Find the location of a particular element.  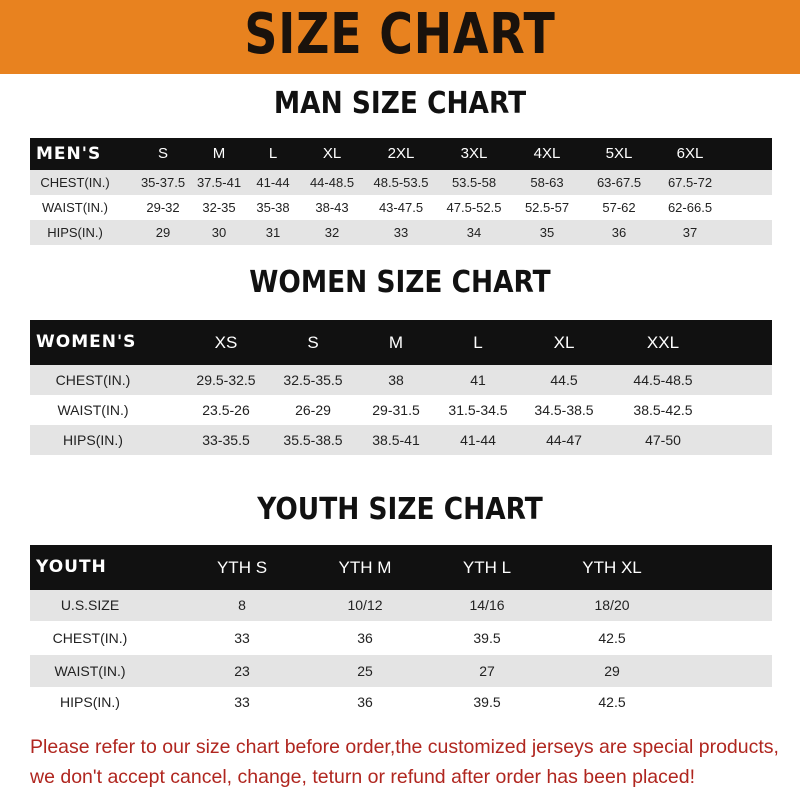

table-cell: 47-50 is located at coordinates (663, 440).